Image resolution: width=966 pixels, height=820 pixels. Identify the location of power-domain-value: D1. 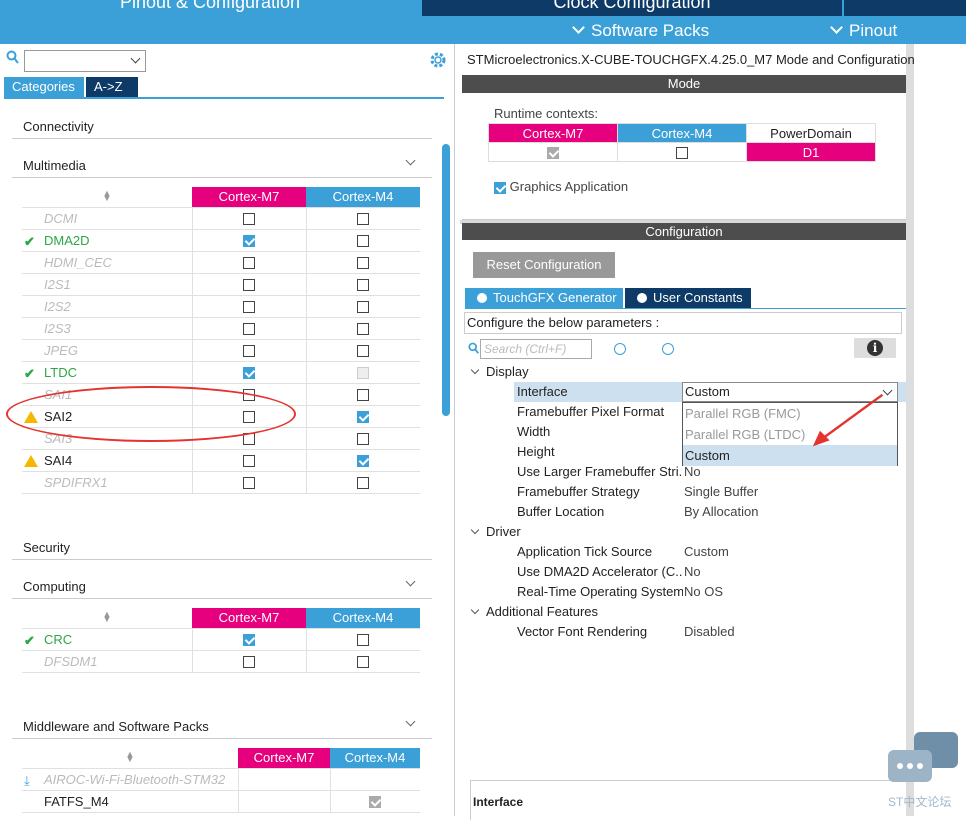
(811, 152).